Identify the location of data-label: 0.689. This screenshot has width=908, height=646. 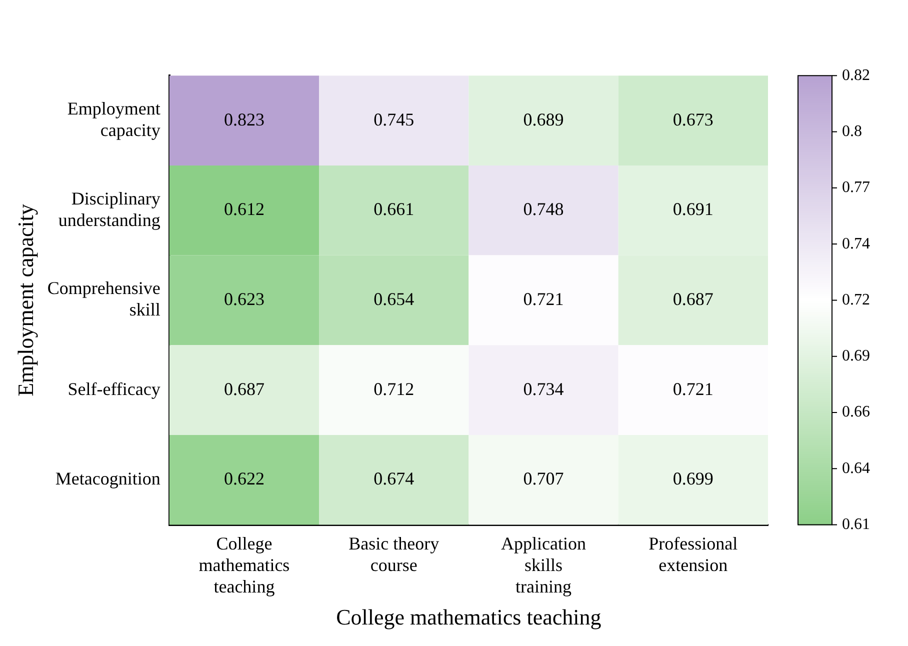
(543, 119).